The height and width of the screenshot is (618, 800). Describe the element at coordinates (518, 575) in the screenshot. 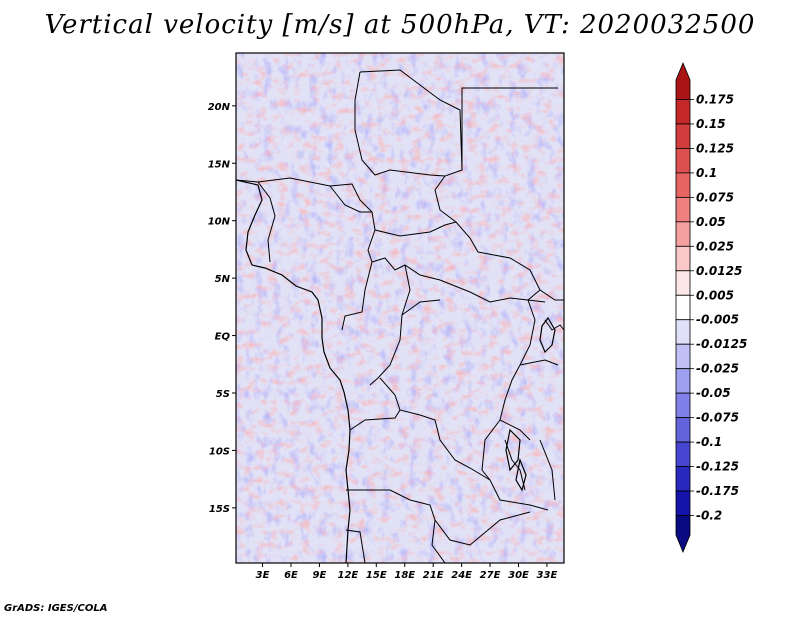

I see `lon-tick-label: 30E` at that location.